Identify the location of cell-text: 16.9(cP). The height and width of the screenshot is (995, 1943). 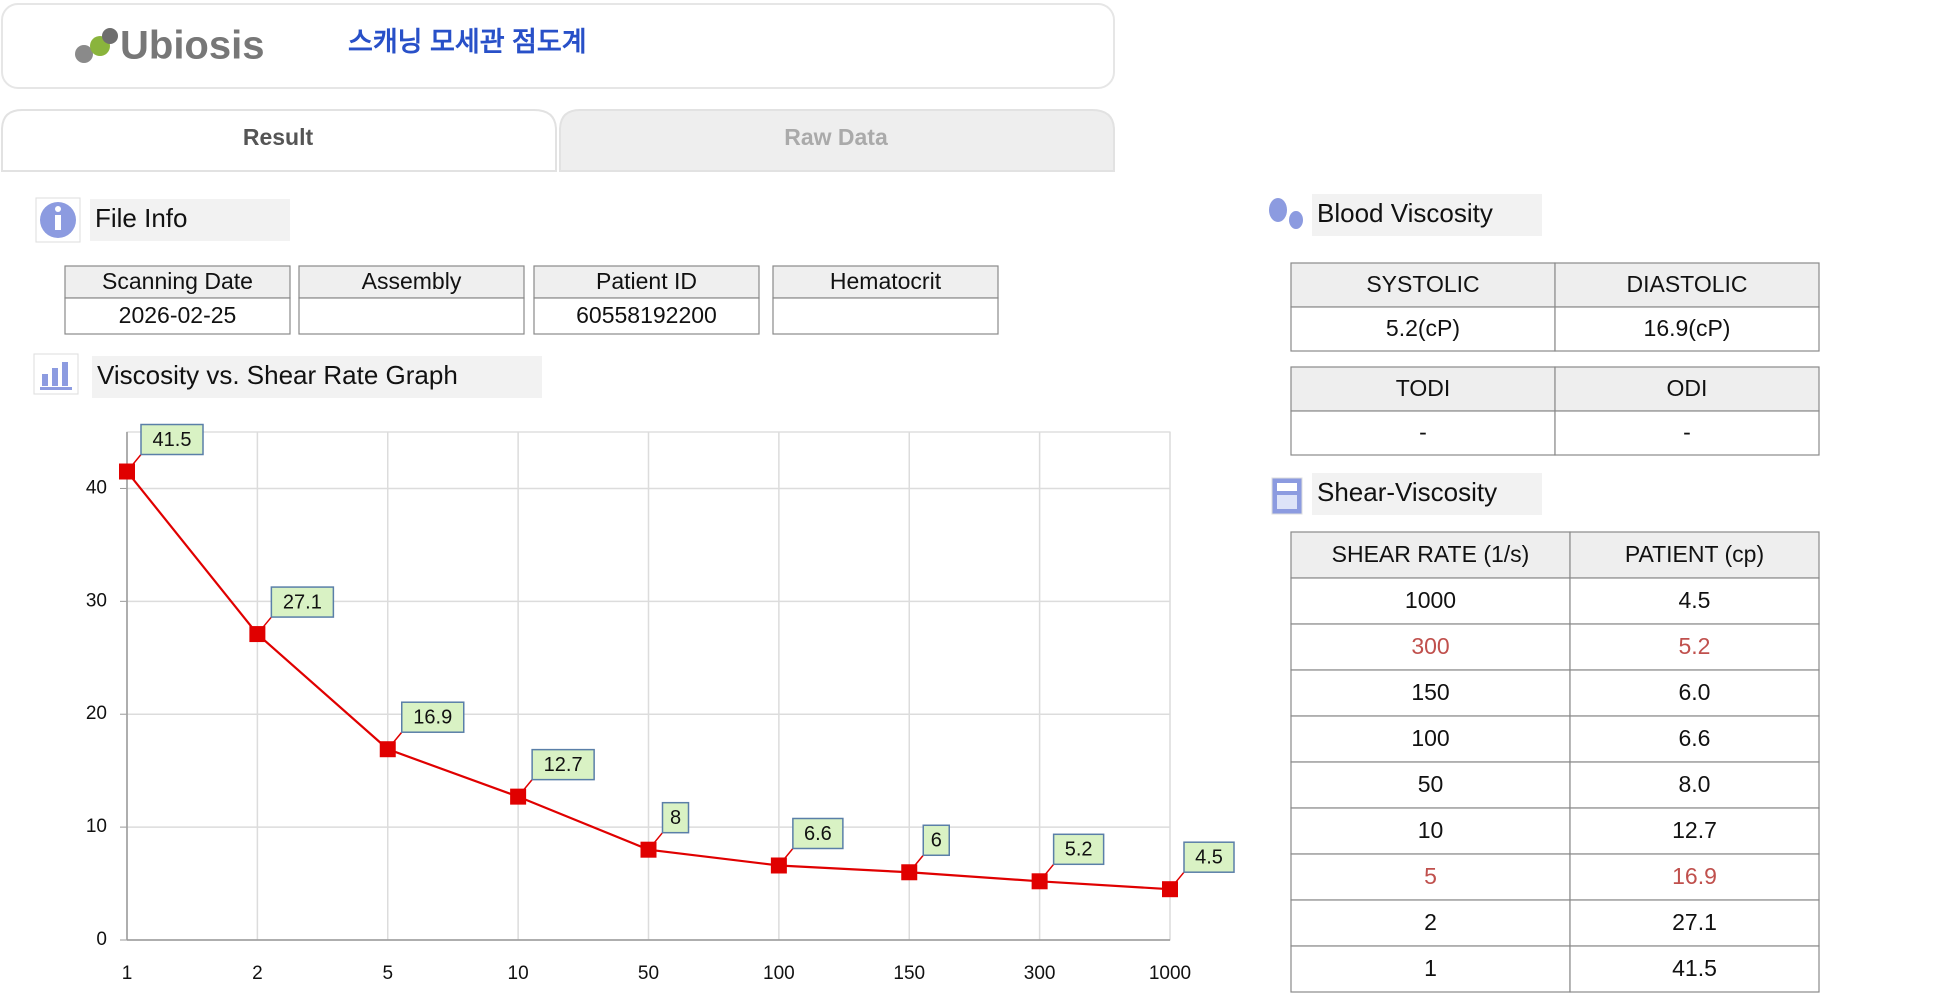
(1687, 328).